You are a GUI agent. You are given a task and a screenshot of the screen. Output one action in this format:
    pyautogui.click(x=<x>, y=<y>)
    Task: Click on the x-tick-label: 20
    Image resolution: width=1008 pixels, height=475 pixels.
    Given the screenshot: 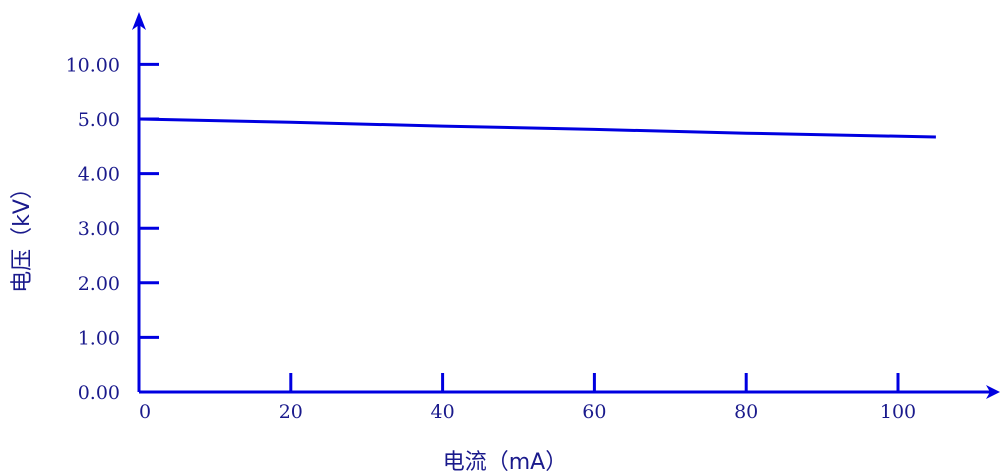 What is the action you would take?
    pyautogui.click(x=291, y=412)
    